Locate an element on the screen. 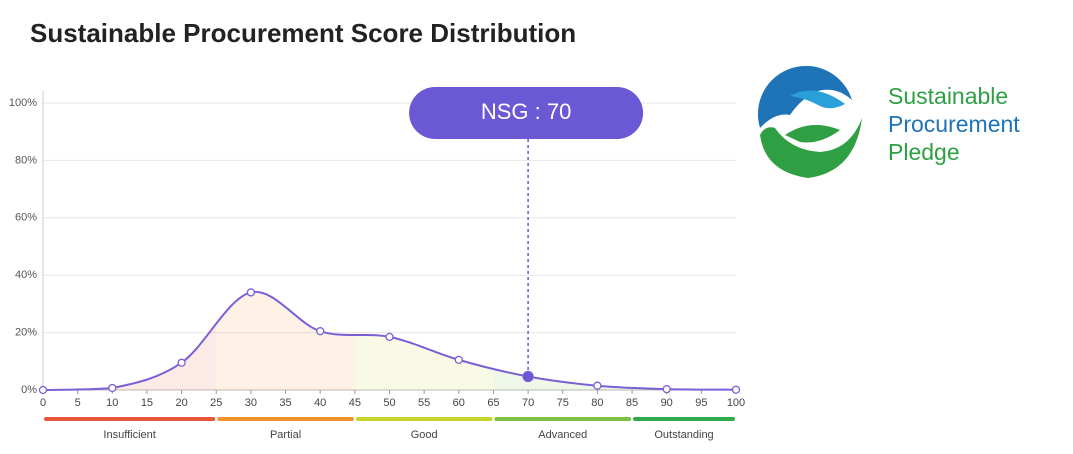 The image size is (1073, 454). y-tick-label: 0% is located at coordinates (29, 390).